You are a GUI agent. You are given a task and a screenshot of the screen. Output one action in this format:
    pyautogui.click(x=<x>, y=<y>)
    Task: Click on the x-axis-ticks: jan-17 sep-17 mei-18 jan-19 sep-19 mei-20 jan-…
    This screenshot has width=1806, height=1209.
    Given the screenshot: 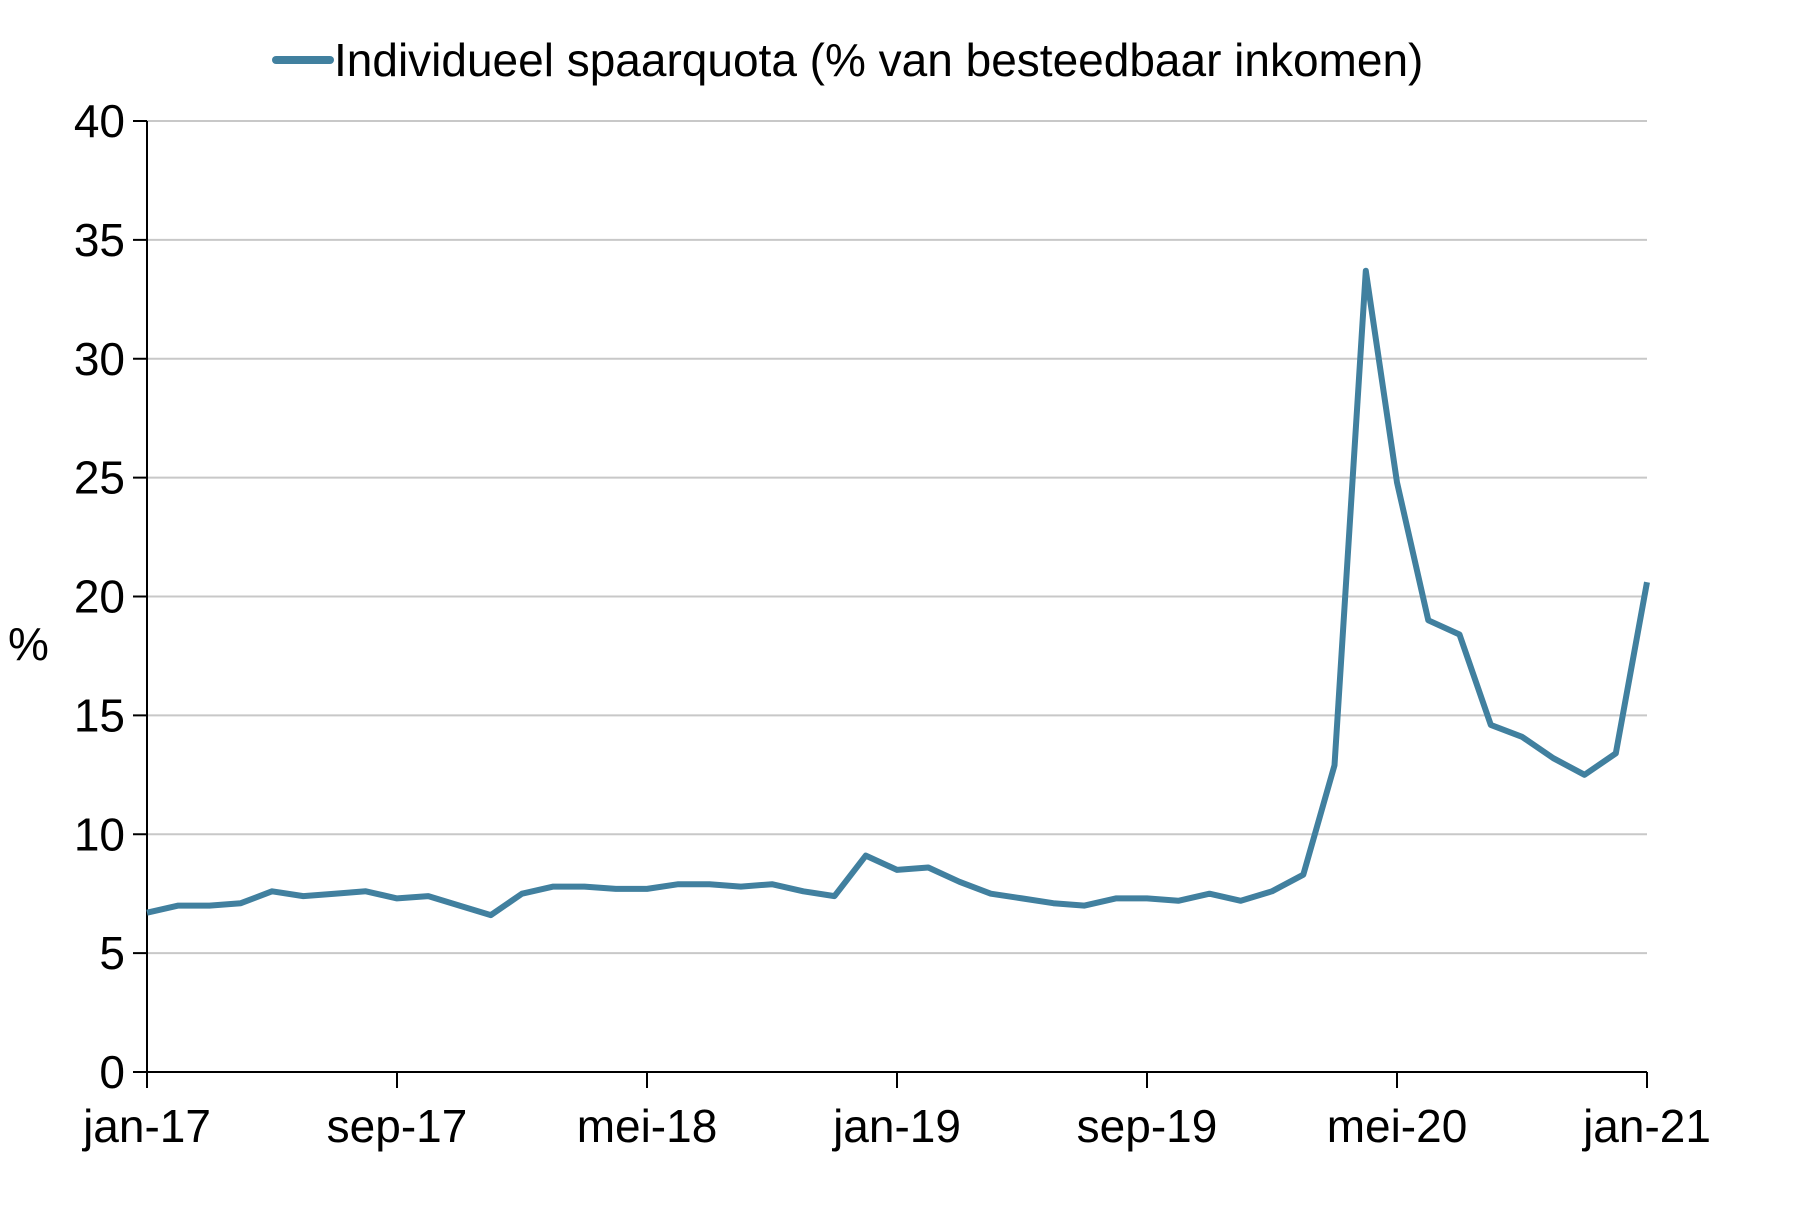 What is the action you would take?
    pyautogui.click(x=896, y=1112)
    